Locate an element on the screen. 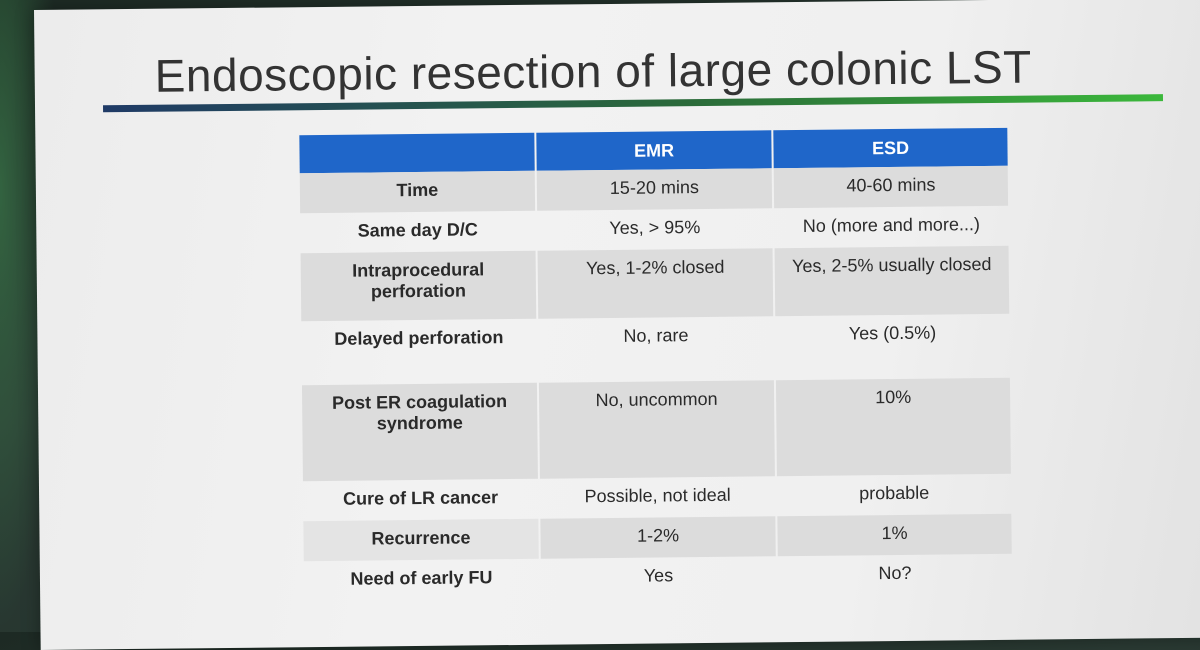  emr-cell: 1-2% is located at coordinates (658, 537).